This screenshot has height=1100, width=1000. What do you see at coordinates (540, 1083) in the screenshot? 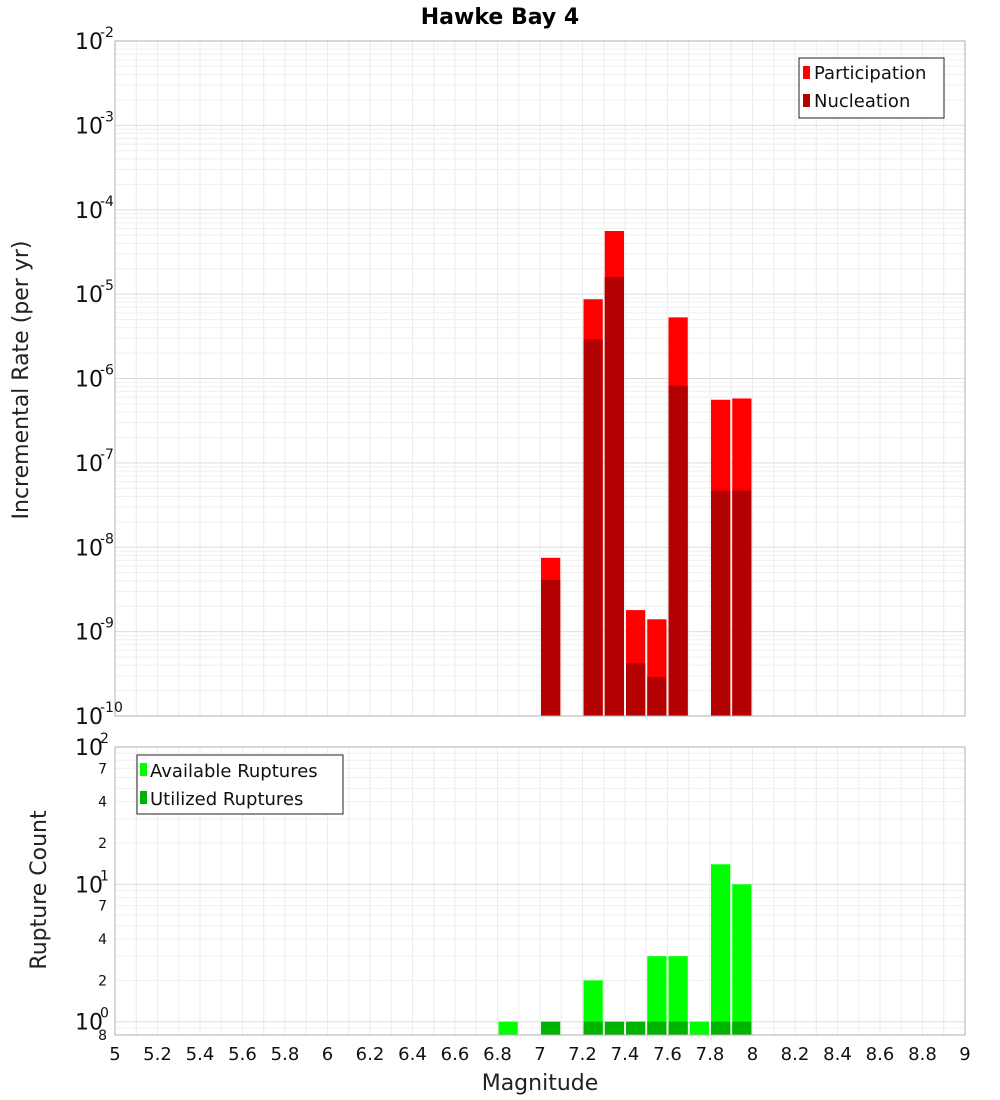
I see `x-axis-label: Magnitude` at bounding box center [540, 1083].